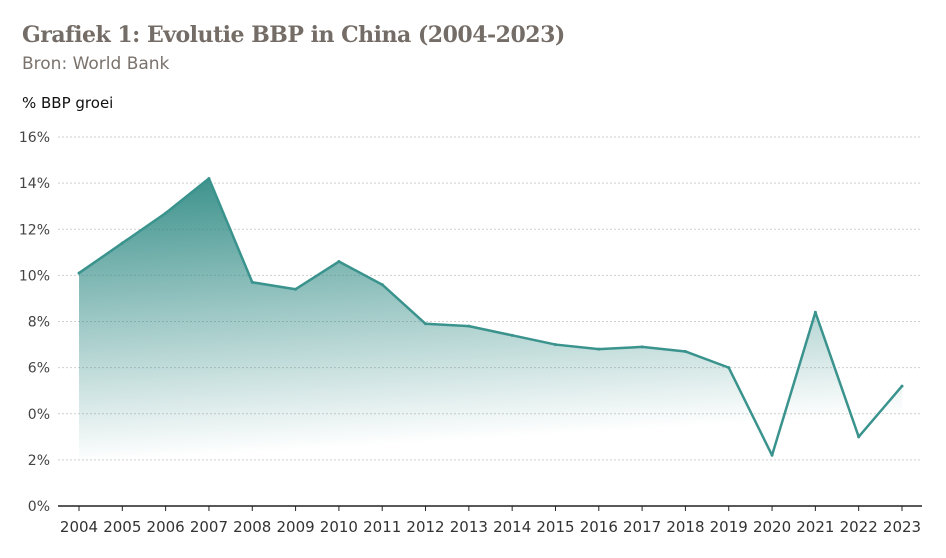  Describe the element at coordinates (729, 527) in the screenshot. I see `x-tick-label: 2019` at that location.